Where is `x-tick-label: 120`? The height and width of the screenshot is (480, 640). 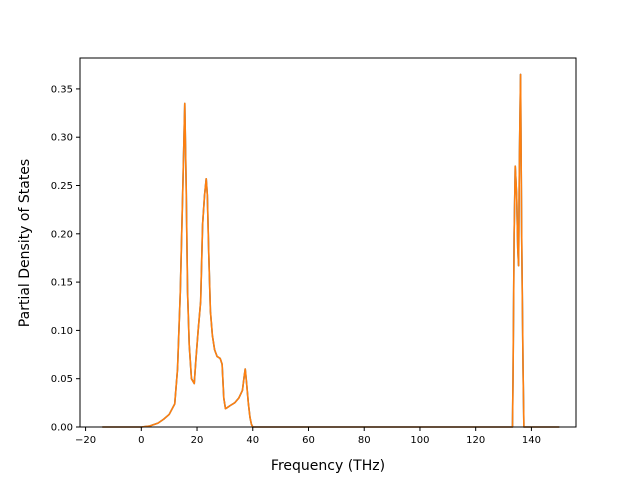
x-tick-label: 120 is located at coordinates (475, 440).